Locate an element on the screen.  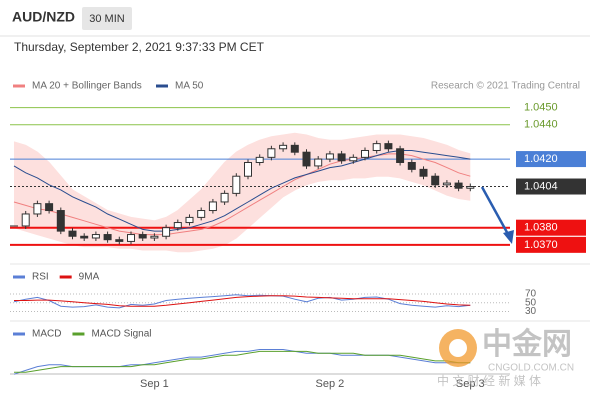
x-tick-label: Sep 3 is located at coordinates (470, 384).